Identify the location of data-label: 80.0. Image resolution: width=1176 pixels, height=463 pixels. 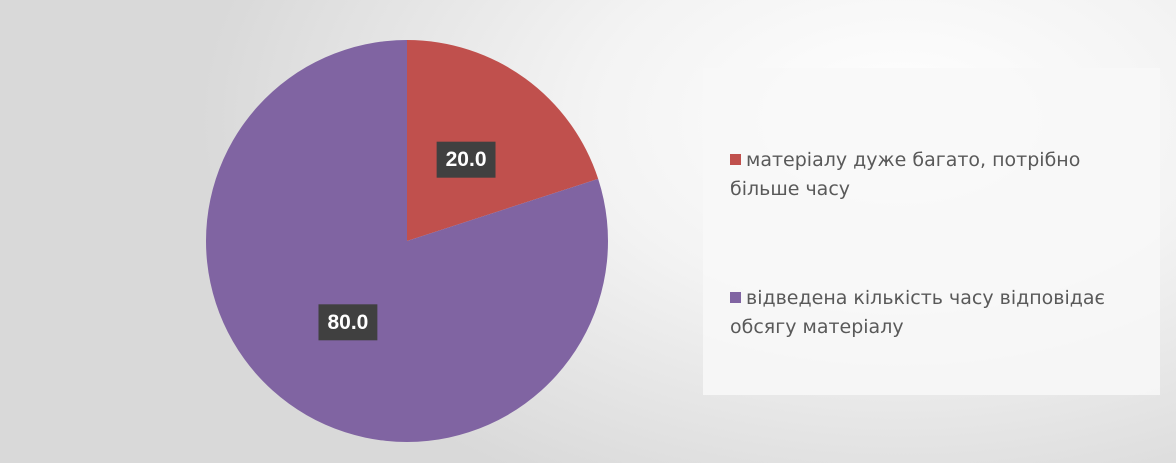
(348, 322).